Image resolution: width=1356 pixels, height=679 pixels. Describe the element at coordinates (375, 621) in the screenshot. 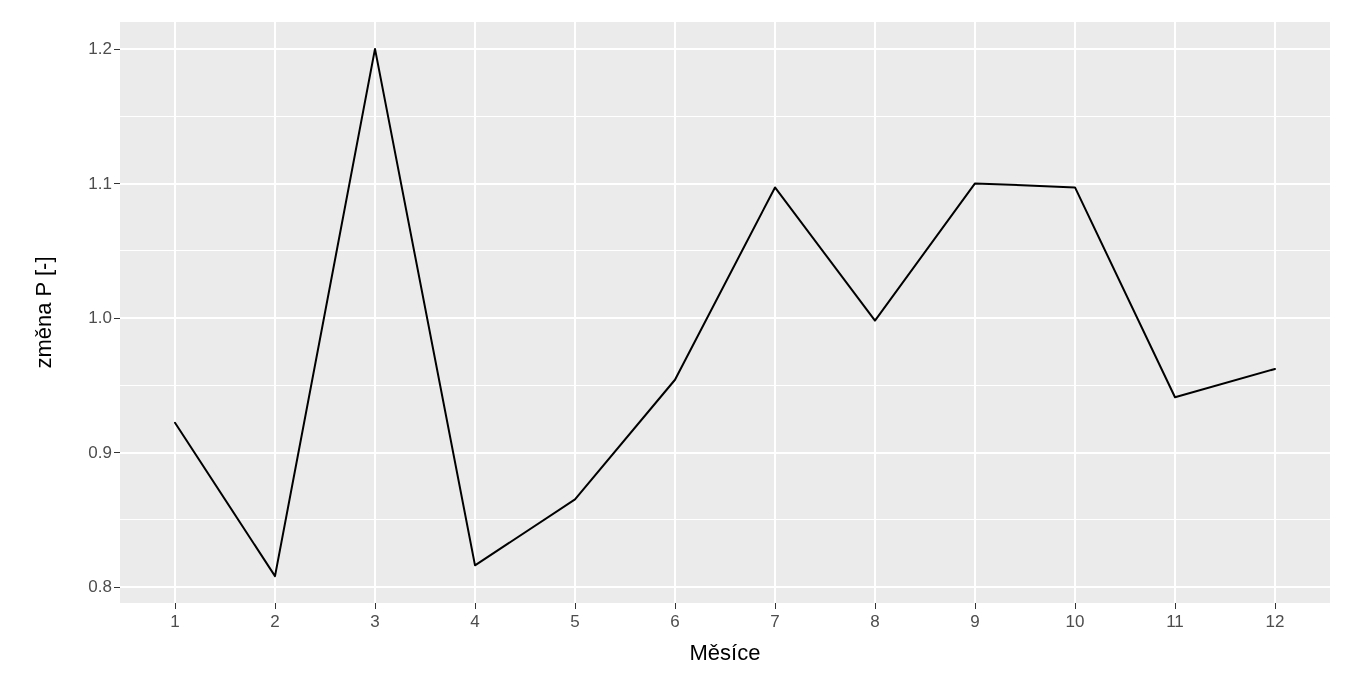

I see `x-tick-label: 3` at that location.